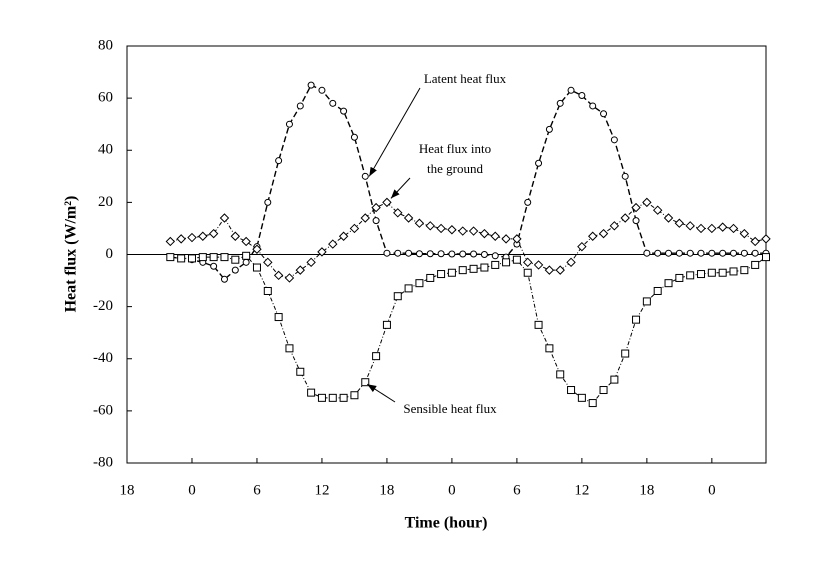  I want to click on y-axis-label: Heat flux (W/m²), so click(71, 254).